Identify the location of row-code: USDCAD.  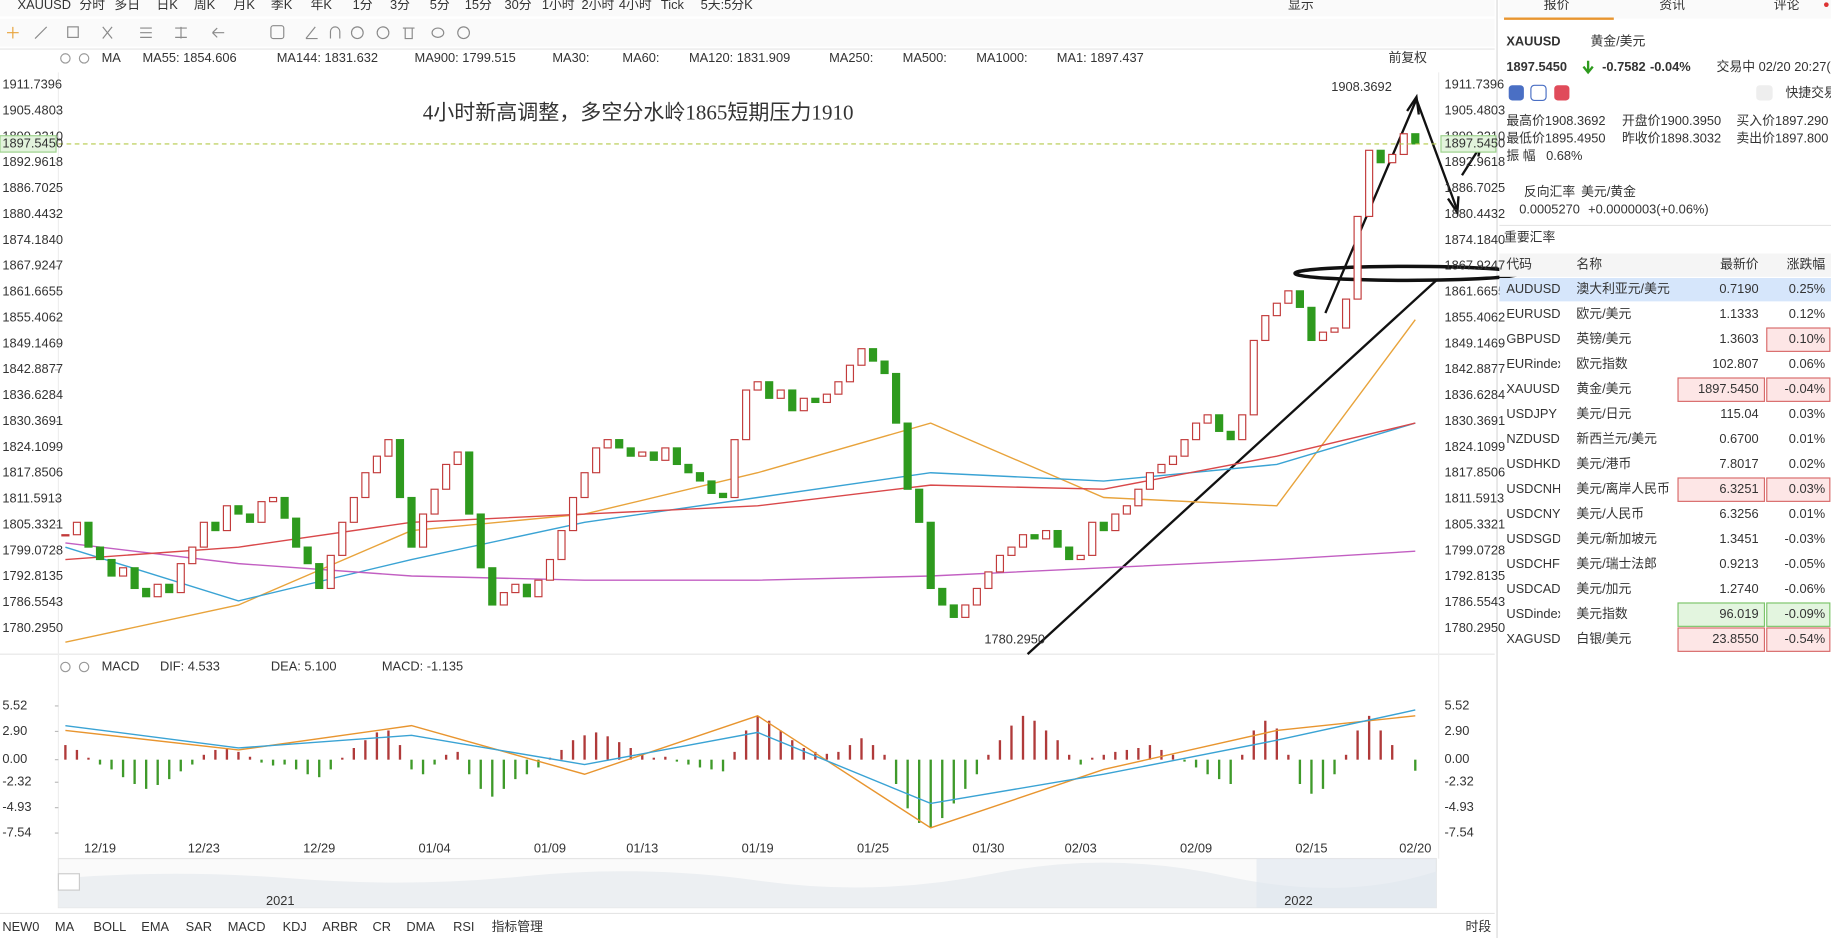
(1533, 588).